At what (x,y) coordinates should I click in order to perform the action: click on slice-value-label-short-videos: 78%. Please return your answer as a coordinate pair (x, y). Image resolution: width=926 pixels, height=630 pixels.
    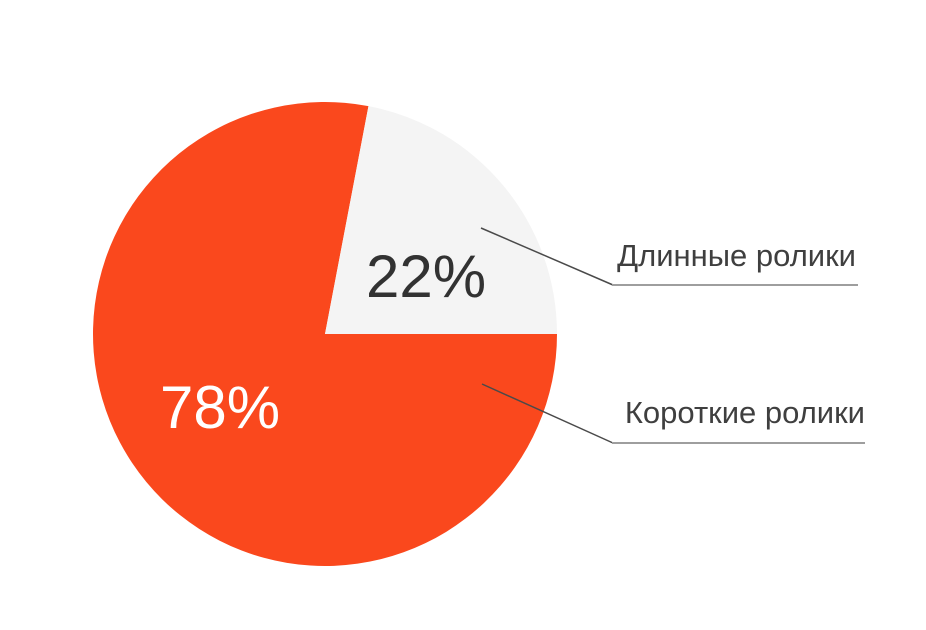
    Looking at the image, I should click on (220, 407).